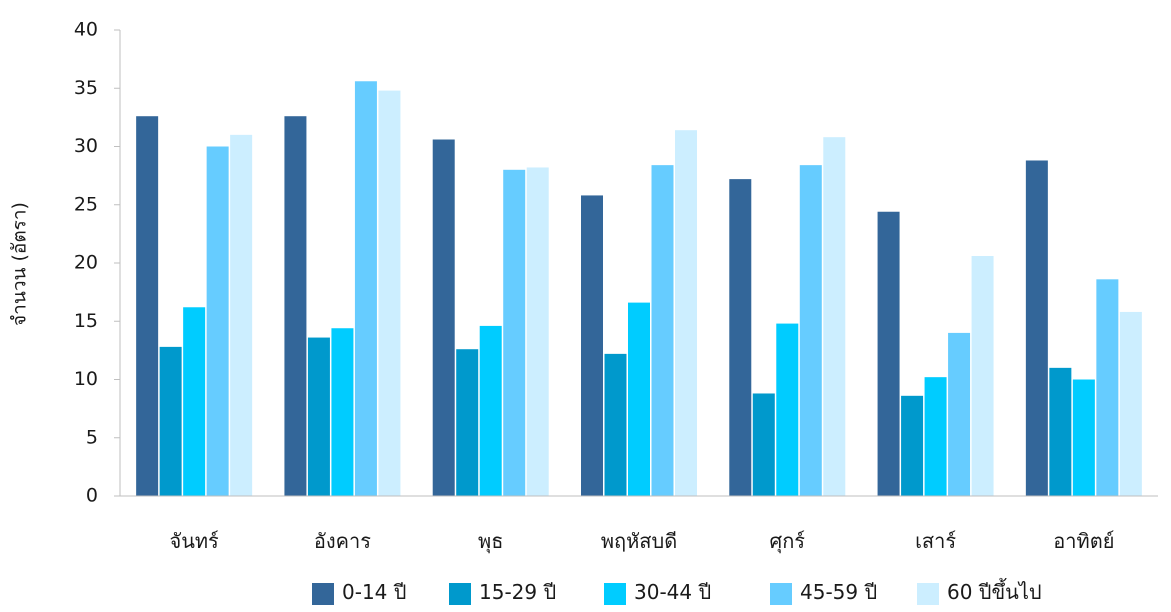 Image resolution: width=1171 pixels, height=612 pixels. What do you see at coordinates (517, 592) in the screenshot?
I see `legend-label: 15-29 ปี` at bounding box center [517, 592].